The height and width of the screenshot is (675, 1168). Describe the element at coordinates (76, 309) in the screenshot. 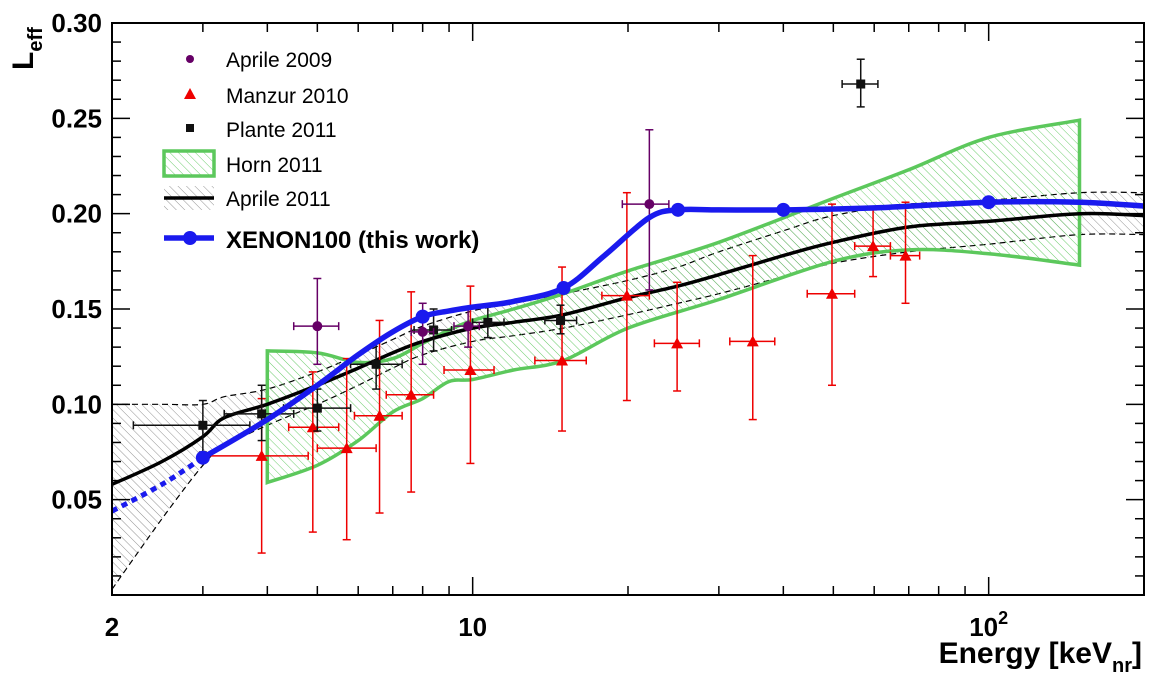

I see `y-tick-label: 0.15` at that location.